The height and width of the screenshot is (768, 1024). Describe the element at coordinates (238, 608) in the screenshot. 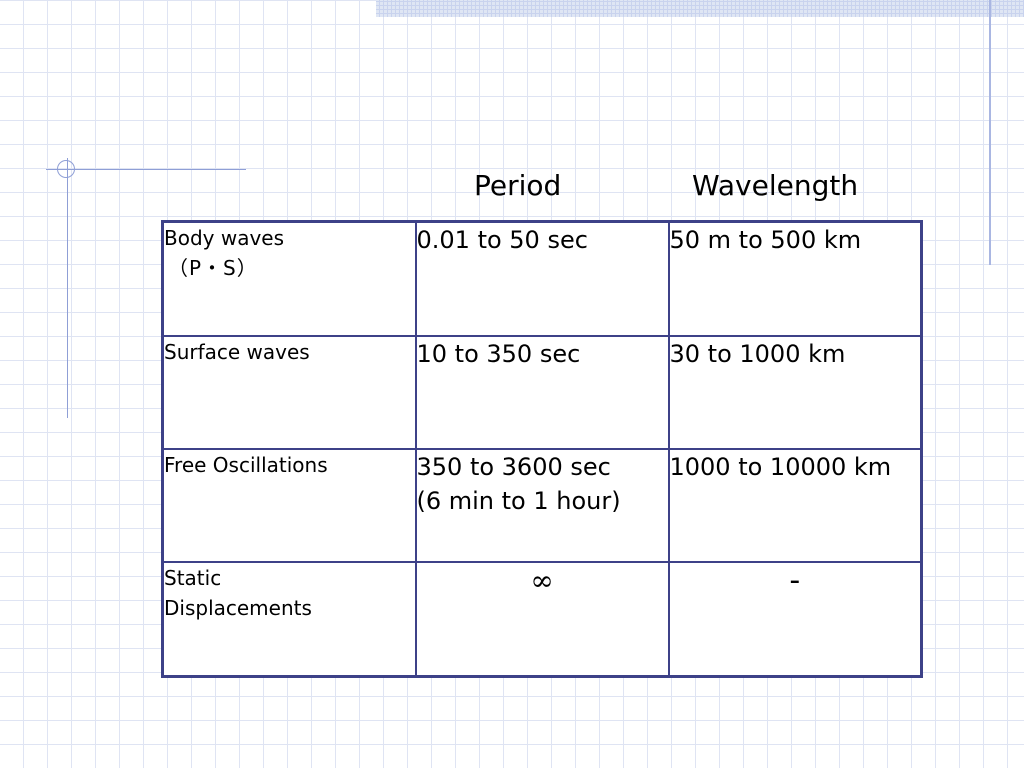

I see `row-label-line2: Displacements` at that location.